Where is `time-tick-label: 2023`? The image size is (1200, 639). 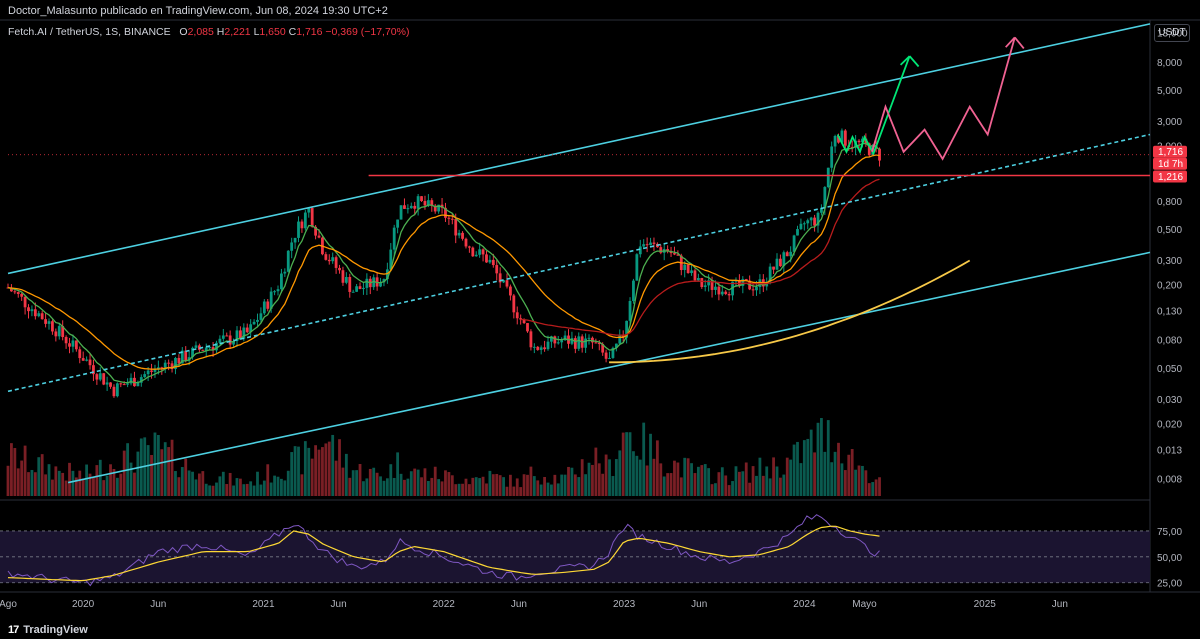 time-tick-label: 2023 is located at coordinates (624, 604).